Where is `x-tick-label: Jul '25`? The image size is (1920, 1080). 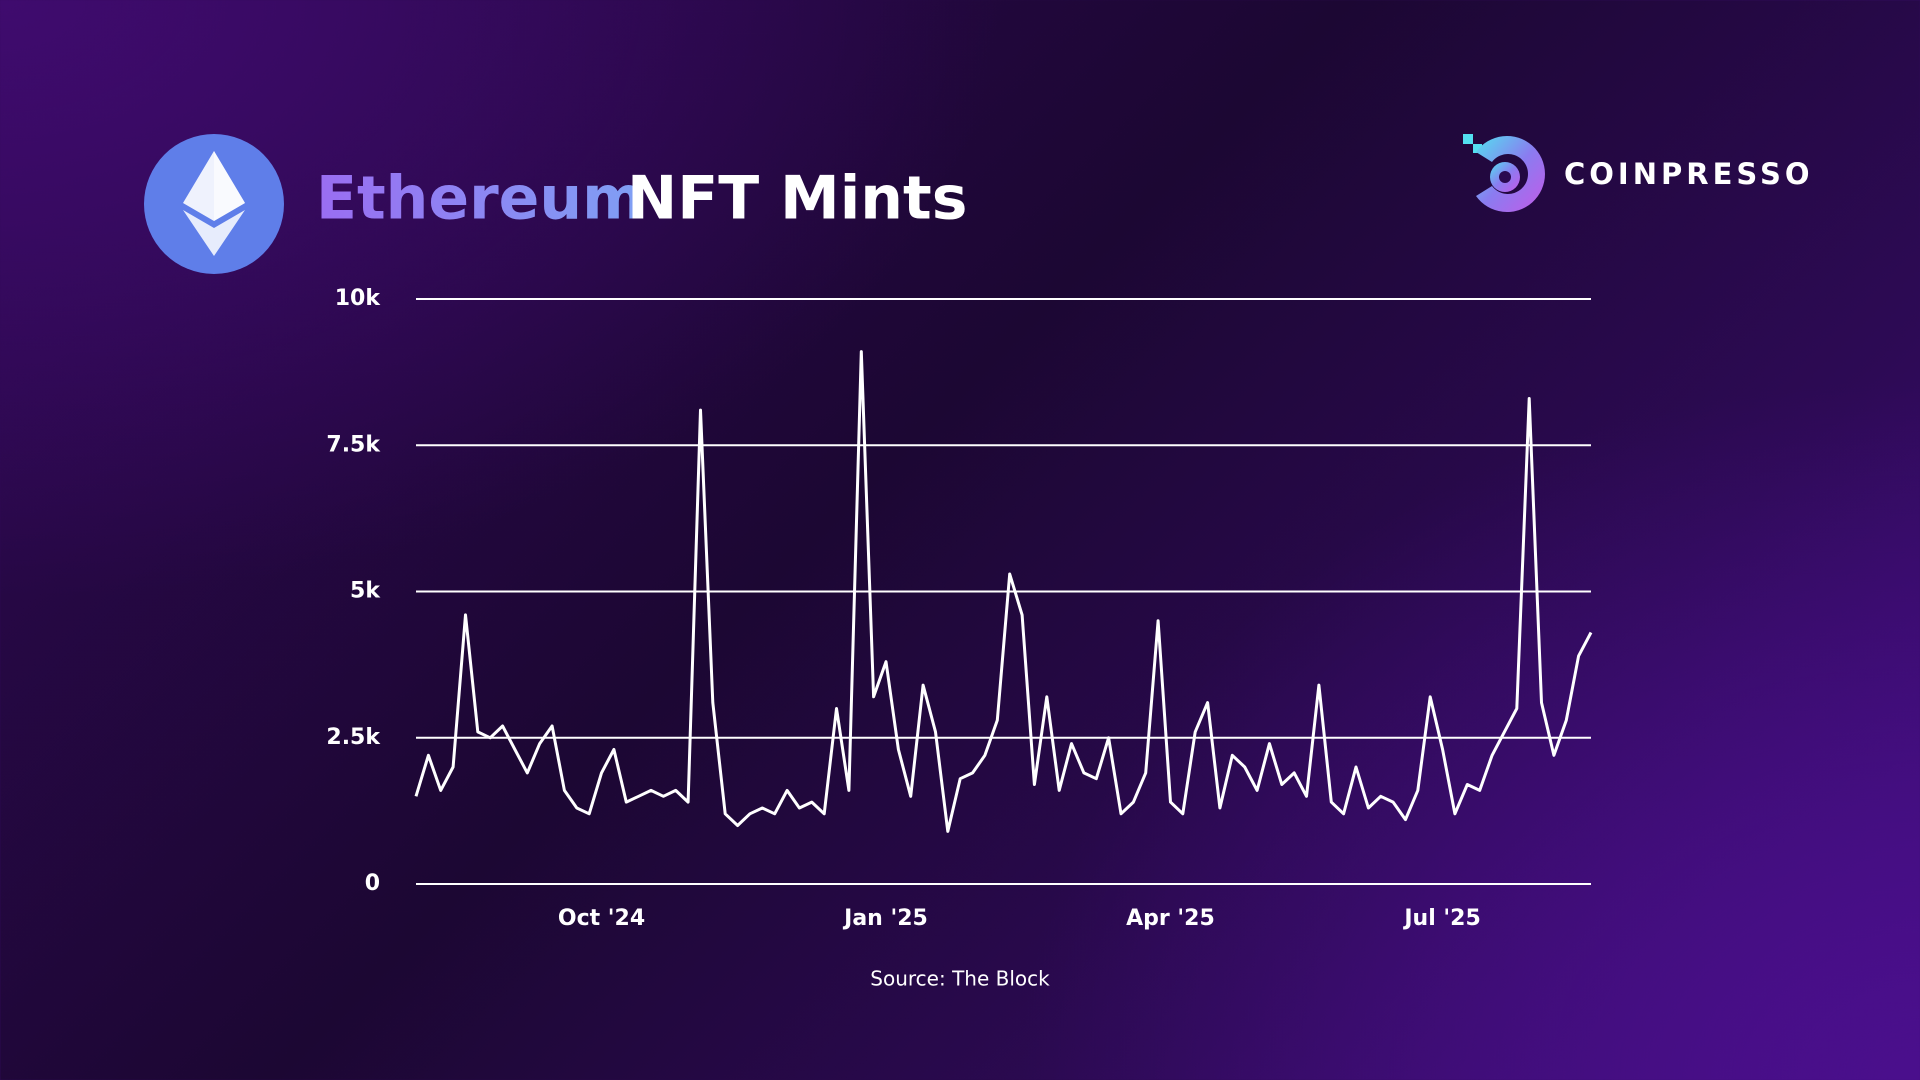 x-tick-label: Jul '25 is located at coordinates (1441, 918).